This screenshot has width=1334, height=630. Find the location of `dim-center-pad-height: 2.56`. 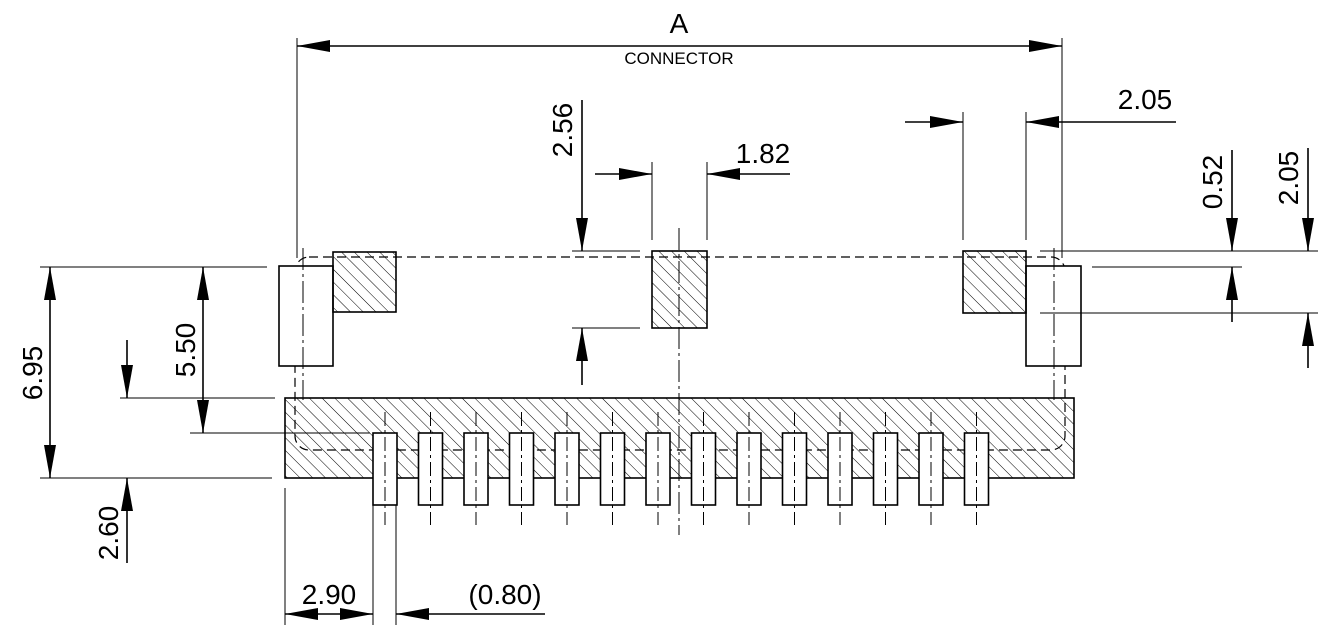

dim-center-pad-height: 2.56 is located at coordinates (562, 130).